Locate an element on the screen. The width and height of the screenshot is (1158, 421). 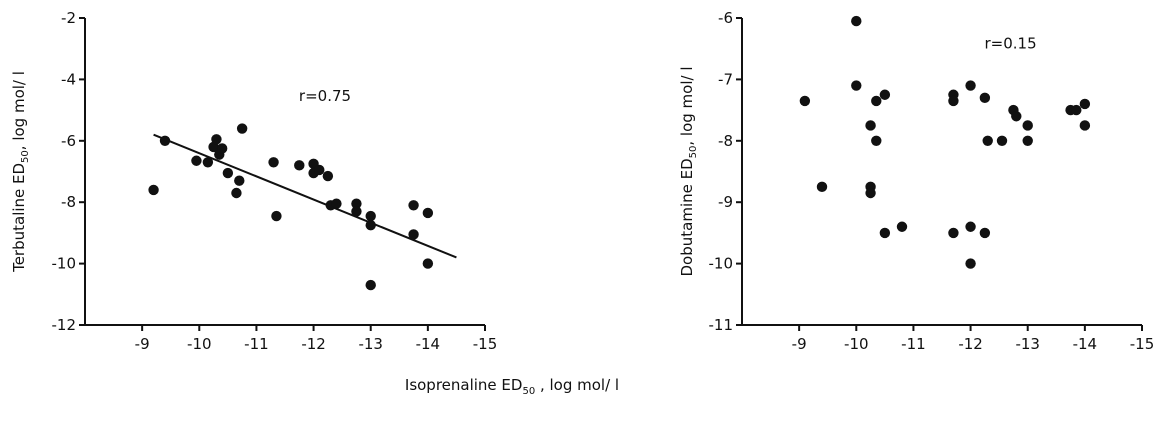
y-tick-label: -9 is located at coordinates (725, 202).